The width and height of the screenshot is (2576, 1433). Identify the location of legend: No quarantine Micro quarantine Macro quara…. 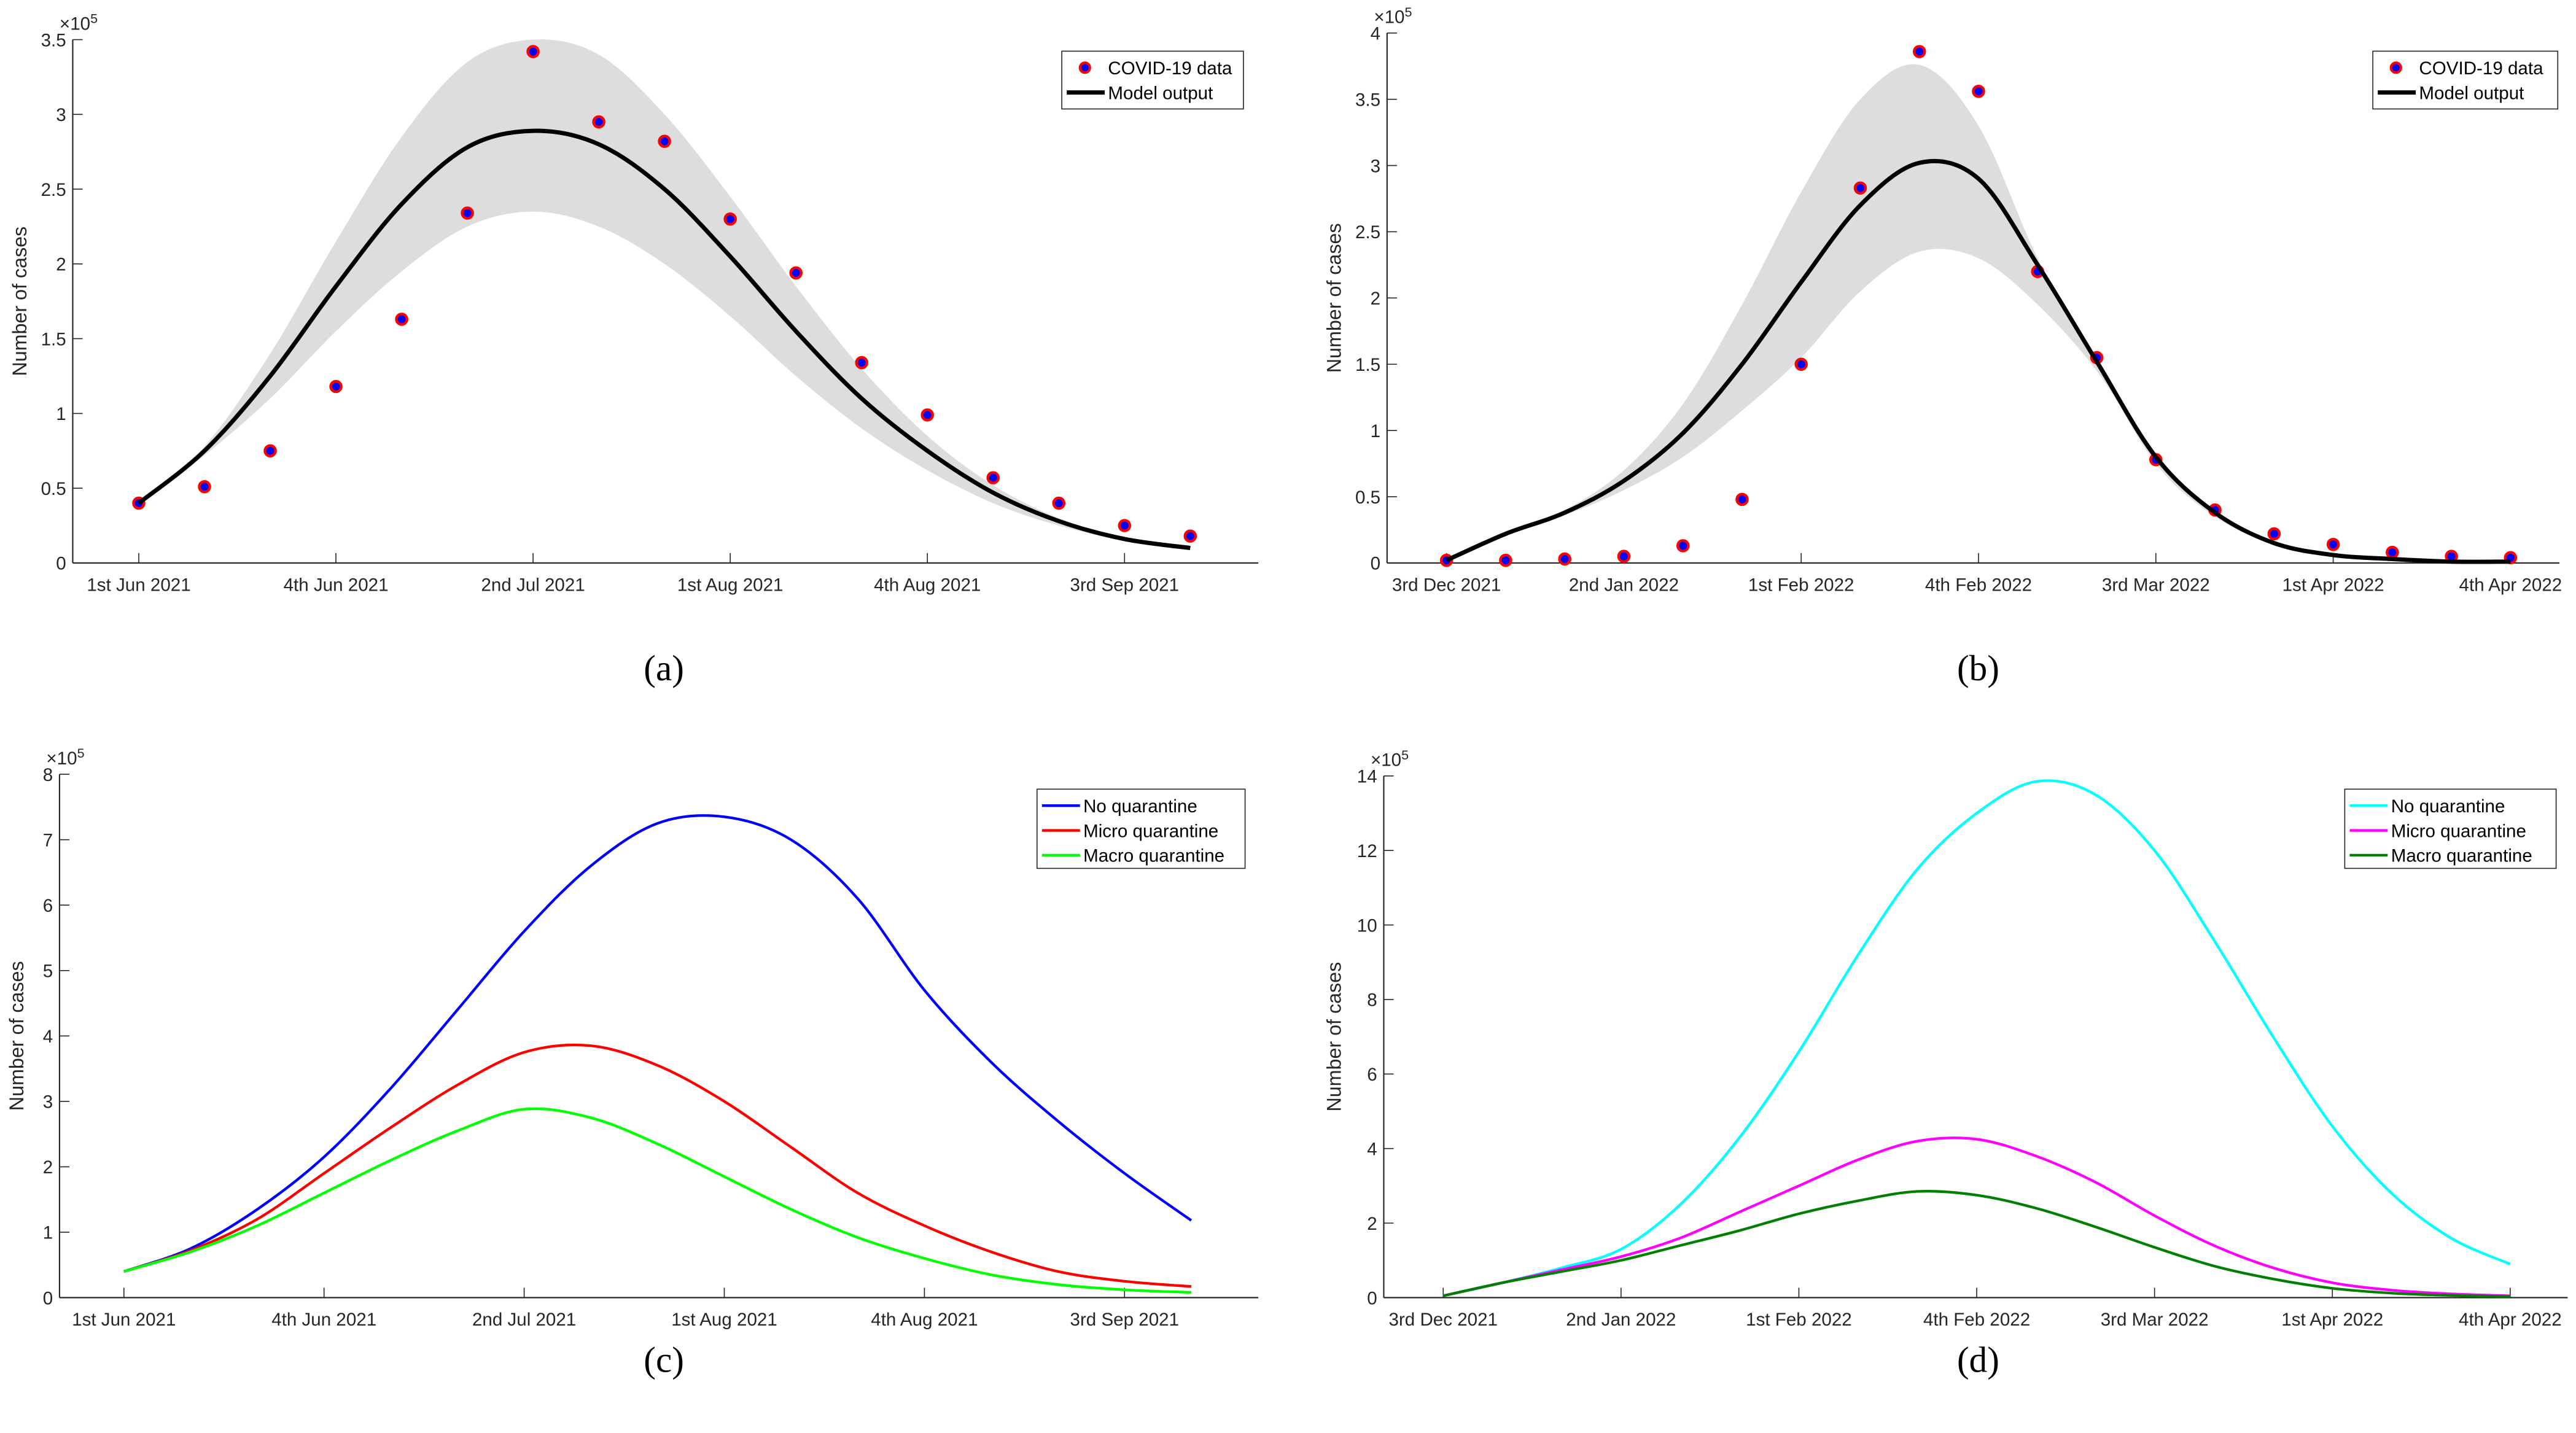
(2450, 828).